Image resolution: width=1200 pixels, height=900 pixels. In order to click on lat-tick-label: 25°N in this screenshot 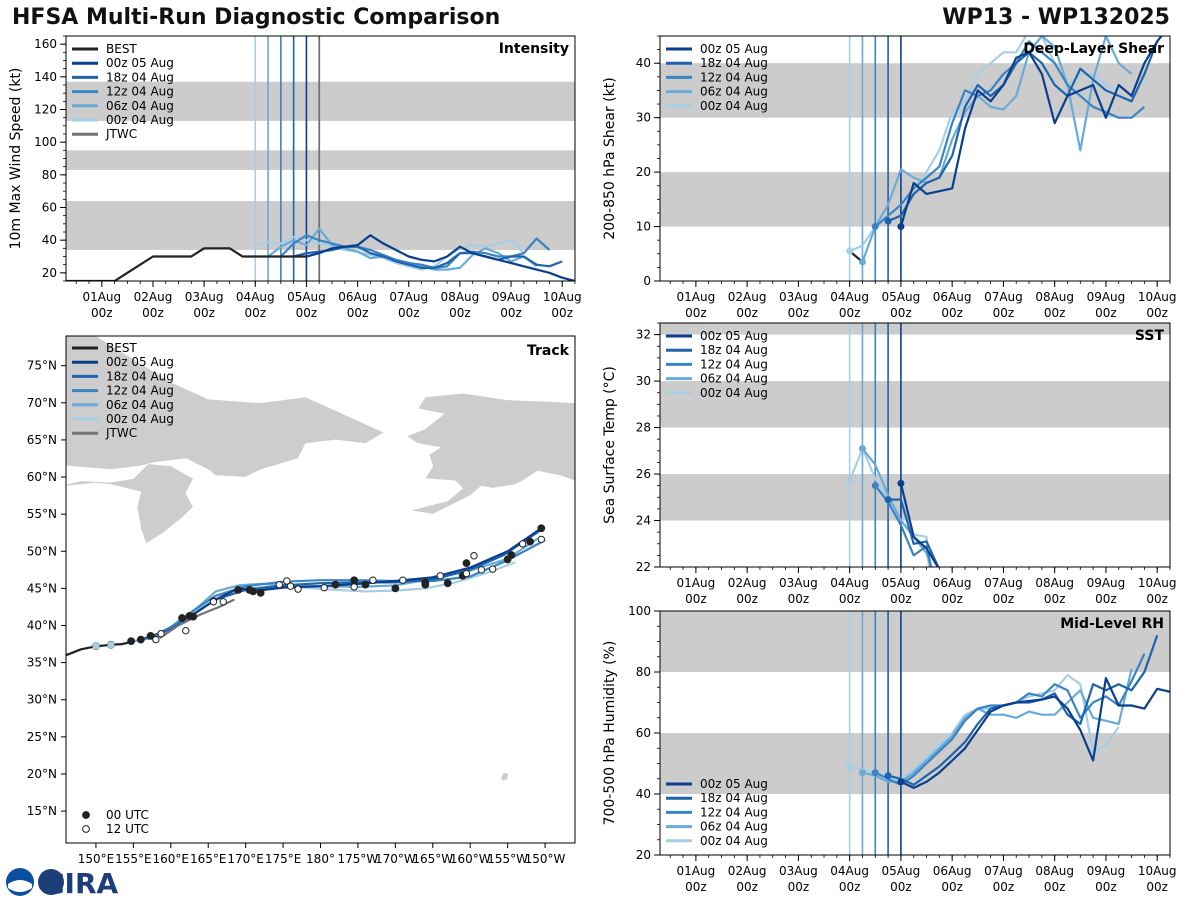, I will do `click(42, 737)`.